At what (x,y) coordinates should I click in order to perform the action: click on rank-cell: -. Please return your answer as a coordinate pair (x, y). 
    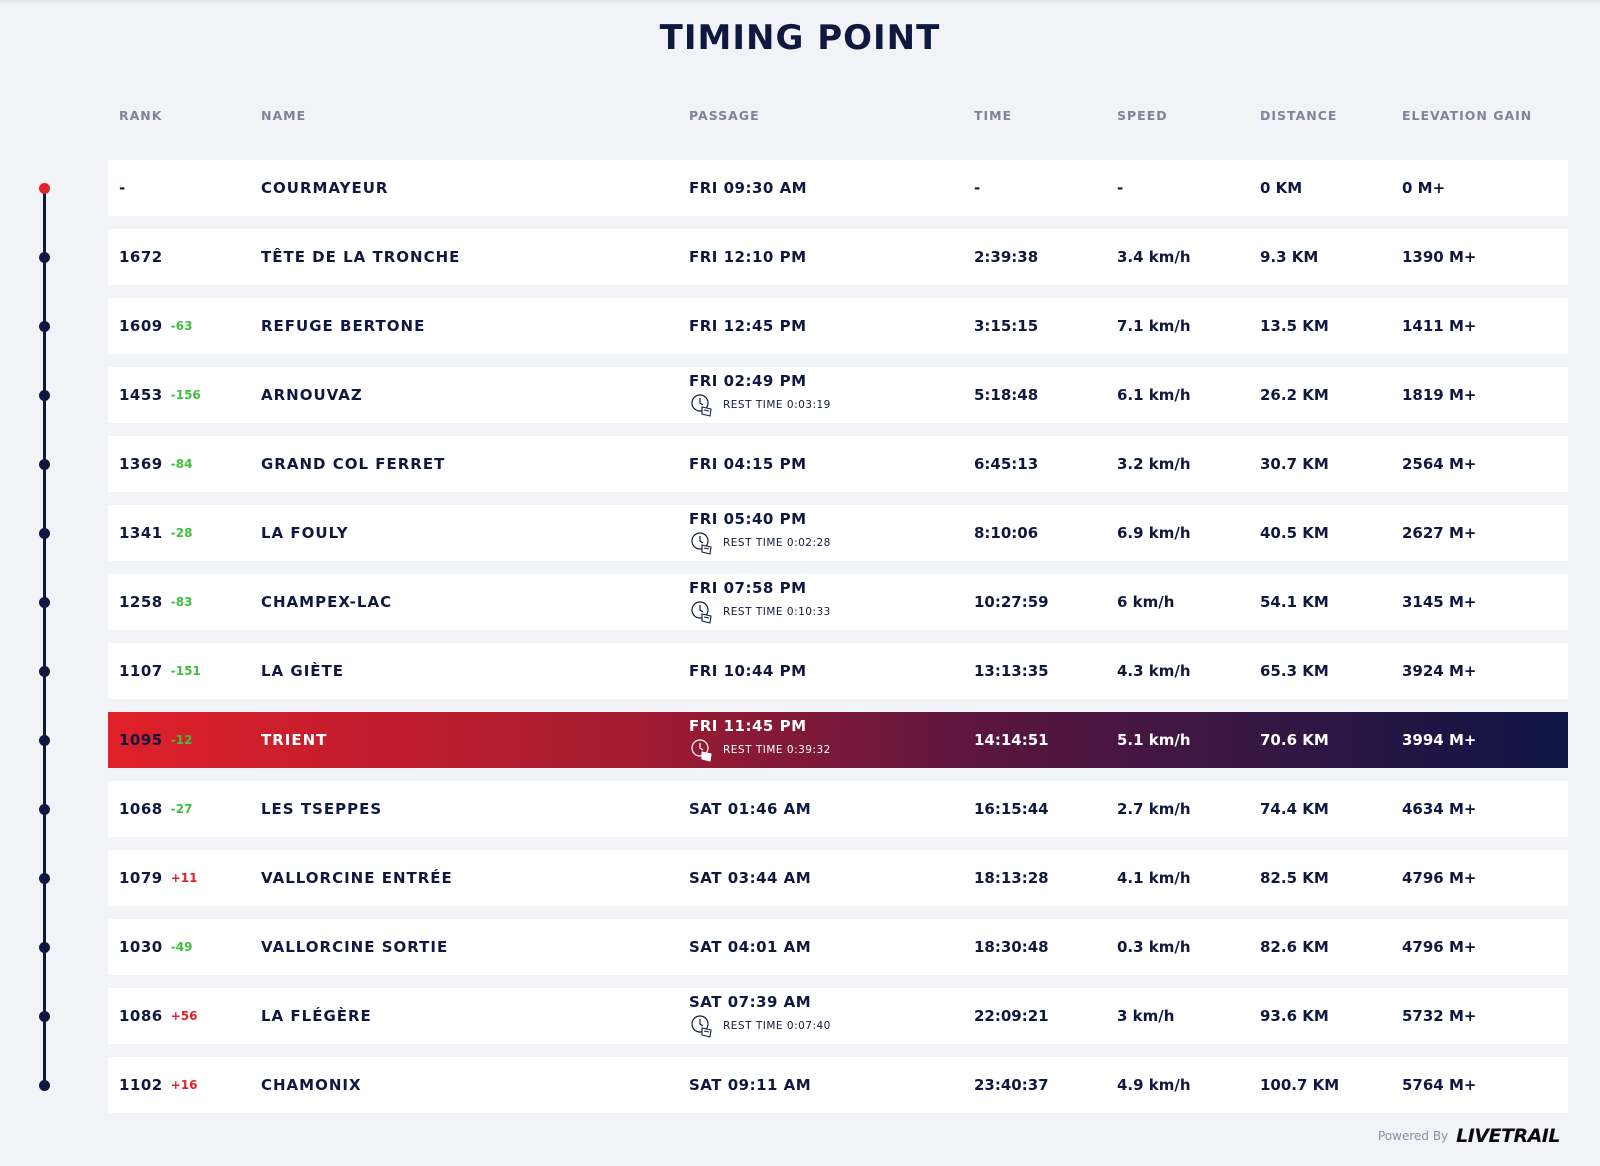
    Looking at the image, I should click on (126, 188).